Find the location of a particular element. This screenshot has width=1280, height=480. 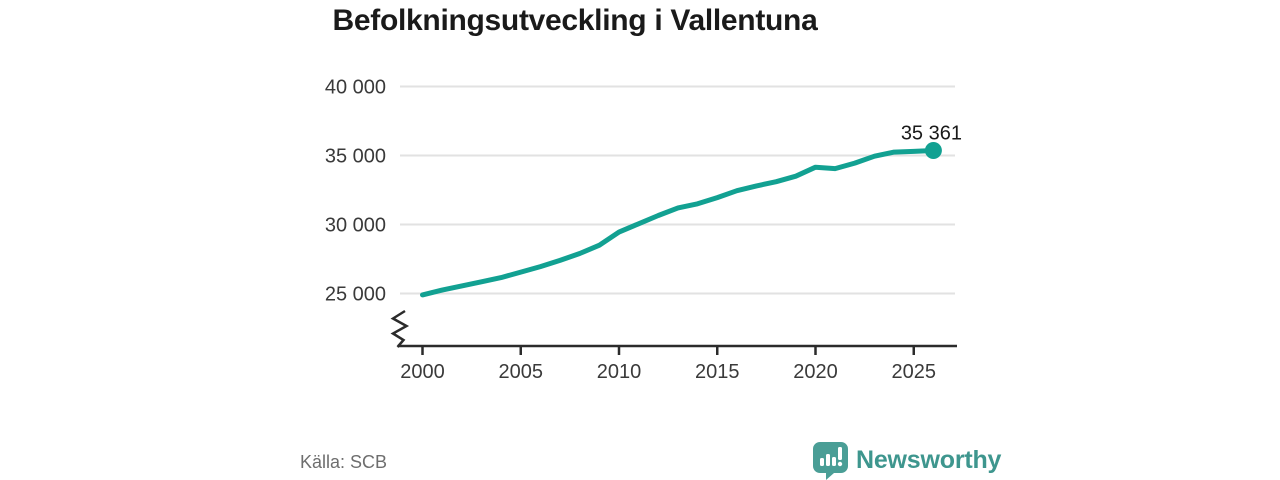

x-tick-label: 2005 is located at coordinates (521, 372).